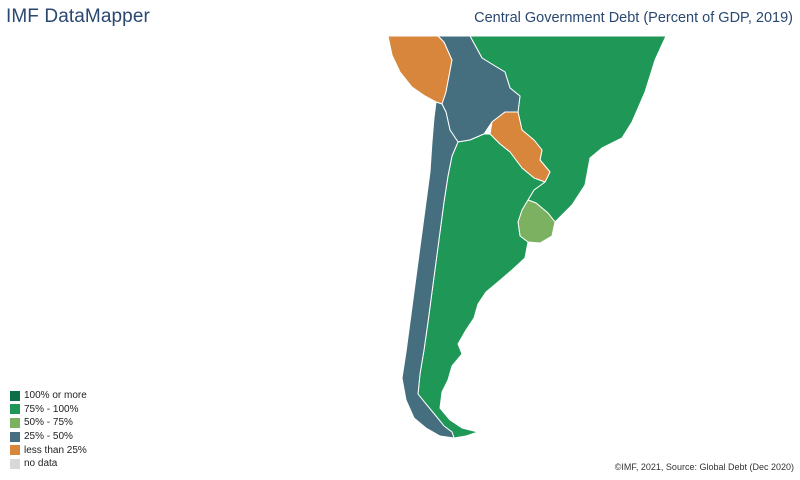 The height and width of the screenshot is (480, 800). I want to click on legend-label: less than 25%, so click(55, 450).